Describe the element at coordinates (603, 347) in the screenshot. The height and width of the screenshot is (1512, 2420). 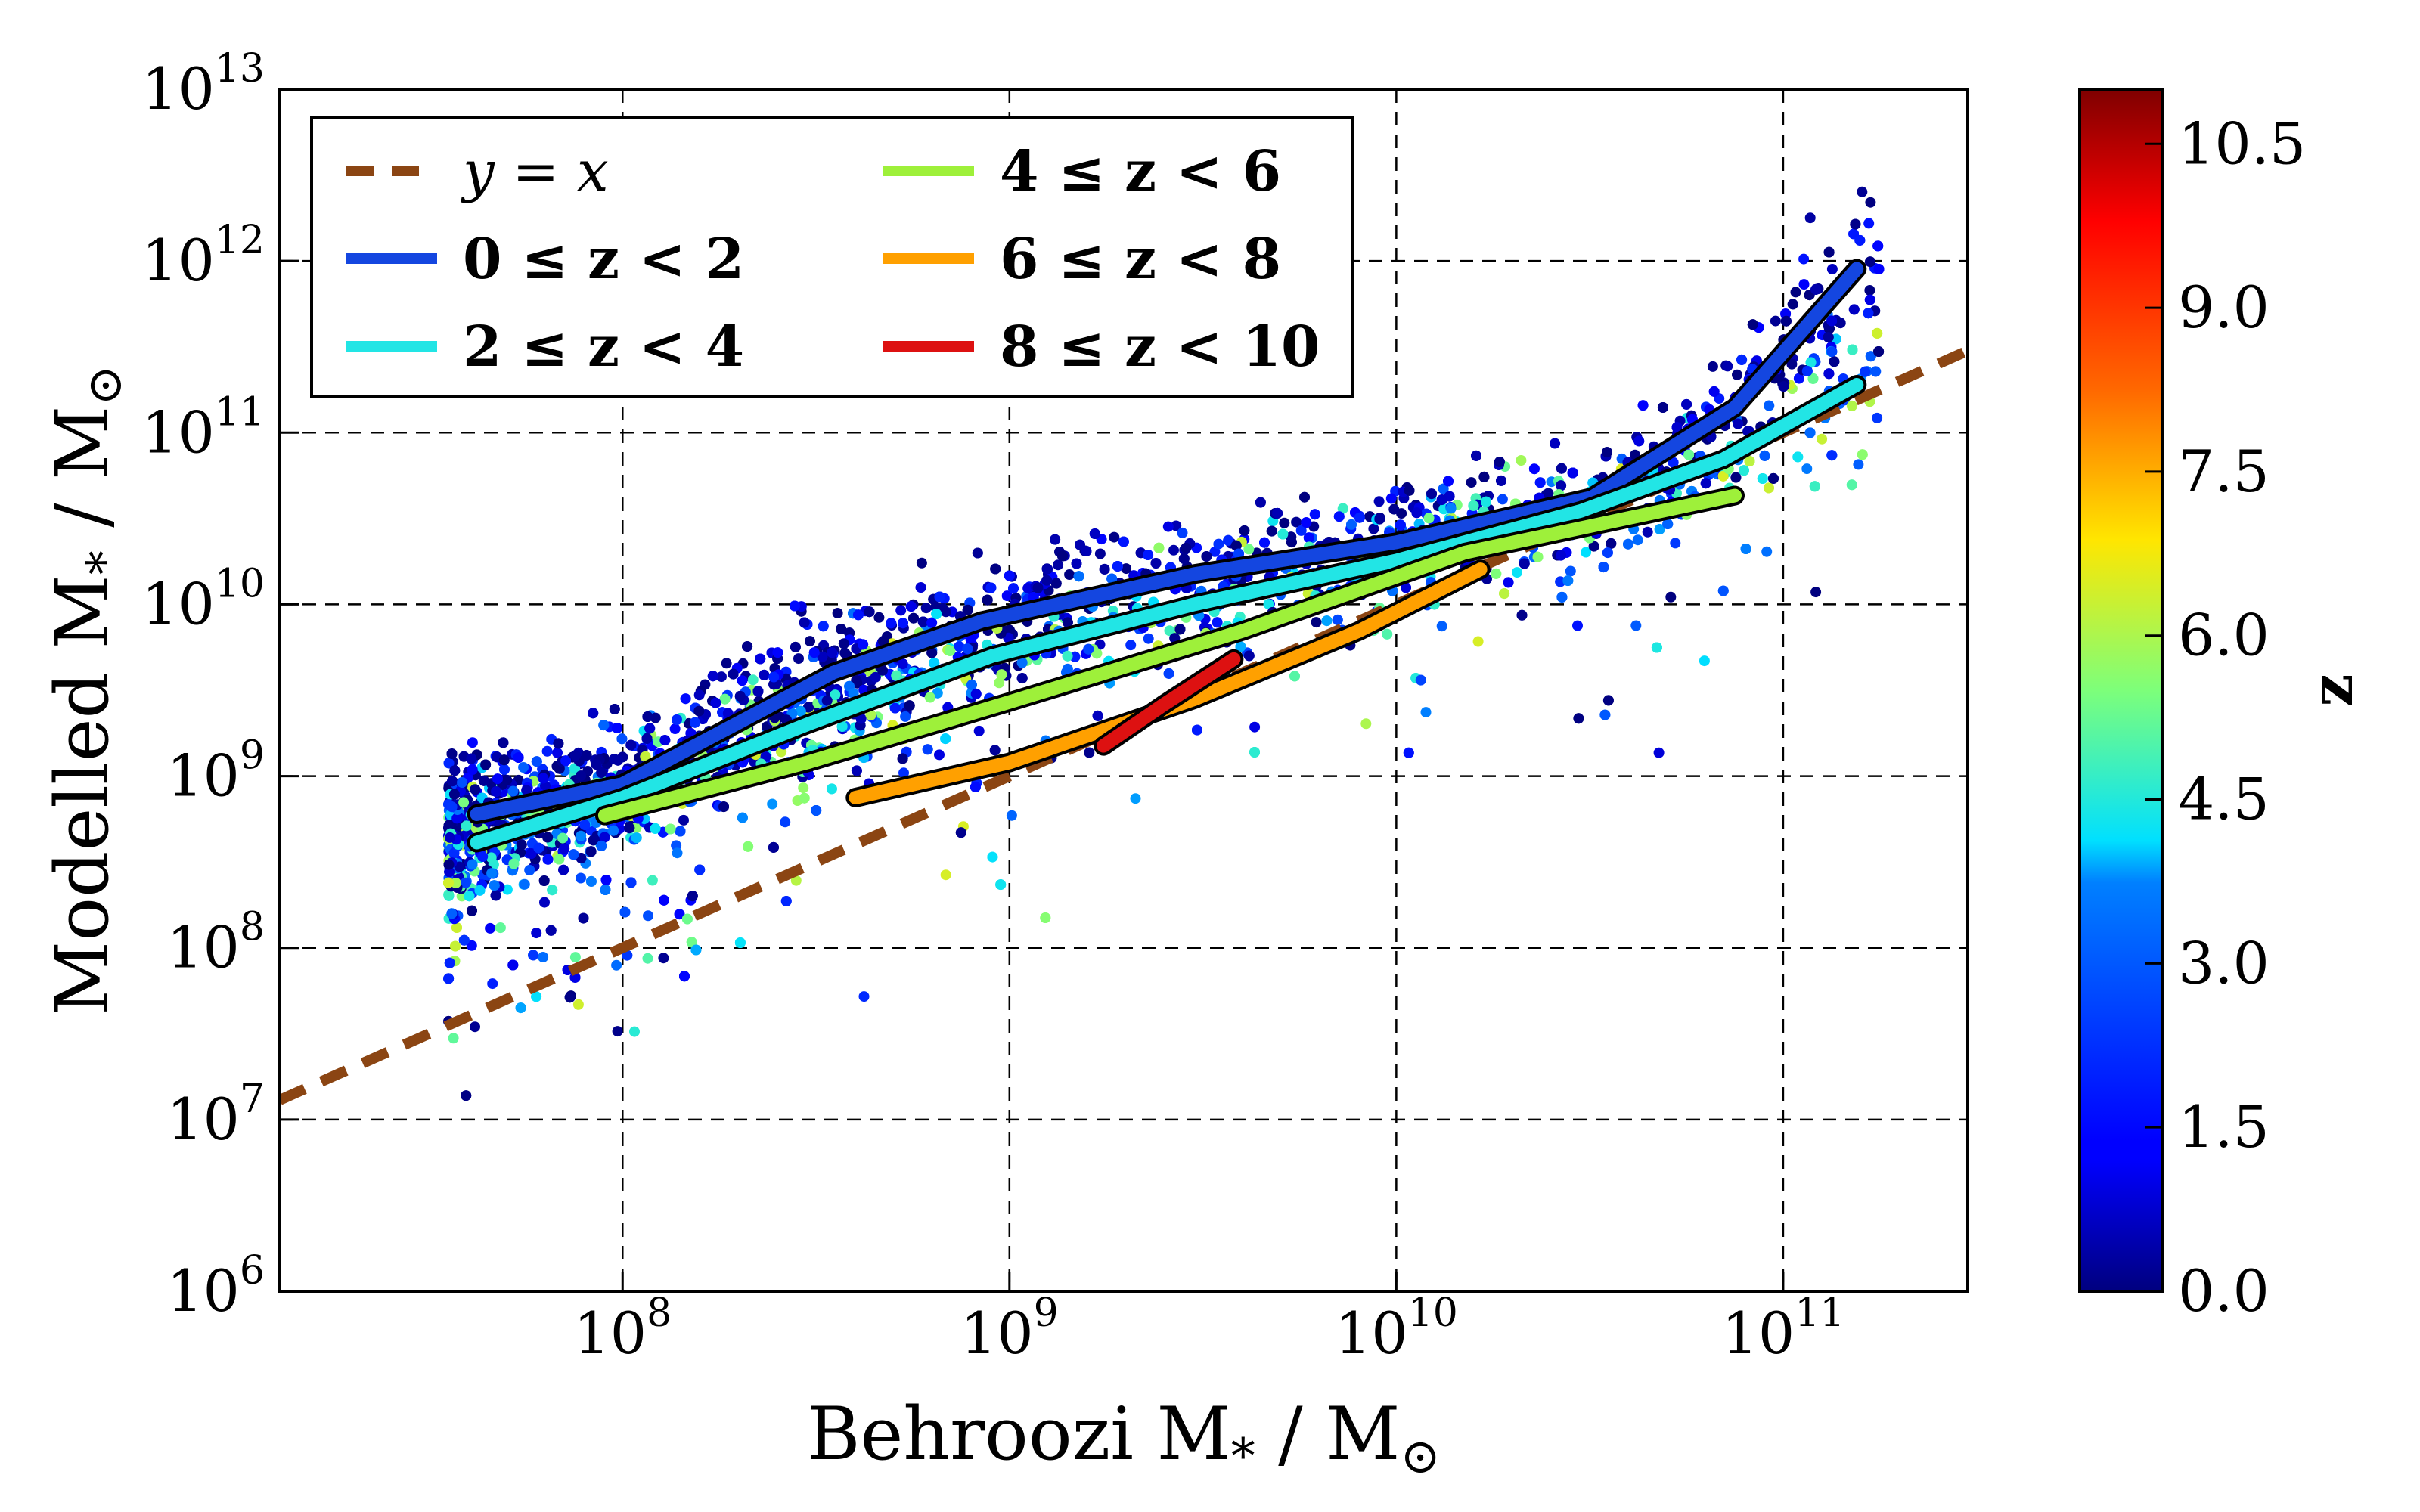
I see `legend-label: 2 ≤ z < 4` at that location.